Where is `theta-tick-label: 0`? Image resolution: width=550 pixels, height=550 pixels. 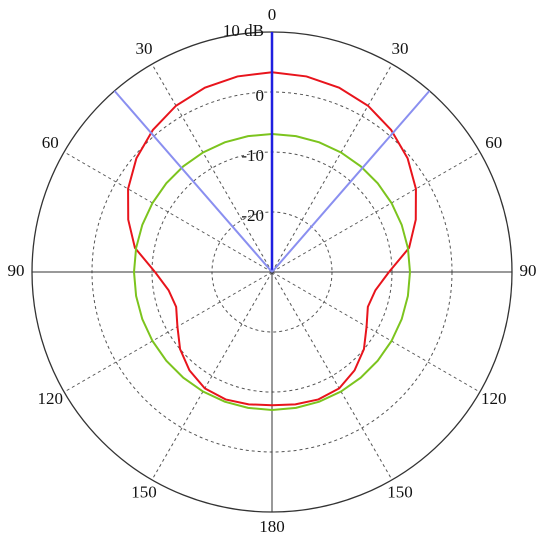 theta-tick-label: 0 is located at coordinates (272, 14).